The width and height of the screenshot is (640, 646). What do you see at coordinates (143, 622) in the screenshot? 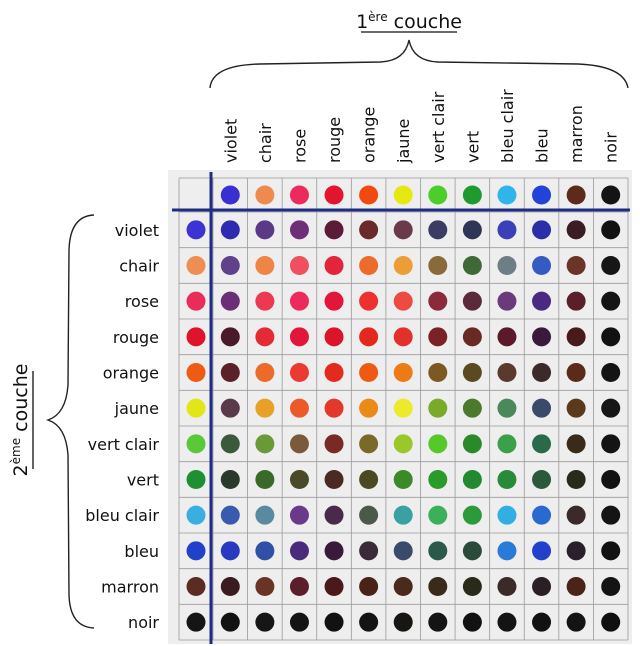
I see `row-label: noir` at bounding box center [143, 622].